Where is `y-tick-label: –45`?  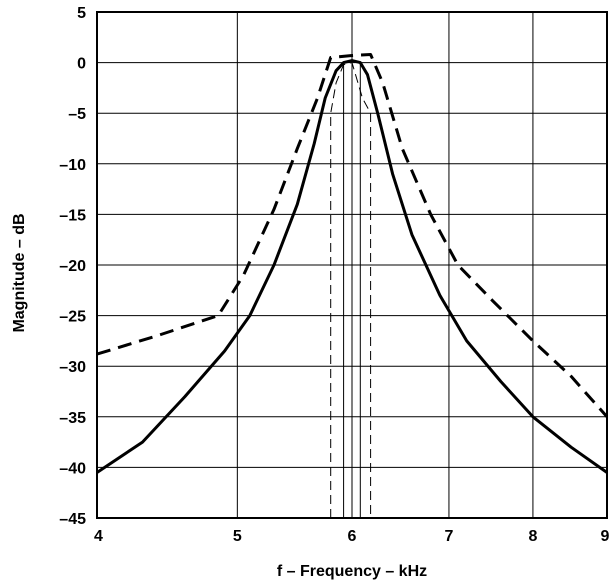
y-tick-label: –45 is located at coordinates (72, 519).